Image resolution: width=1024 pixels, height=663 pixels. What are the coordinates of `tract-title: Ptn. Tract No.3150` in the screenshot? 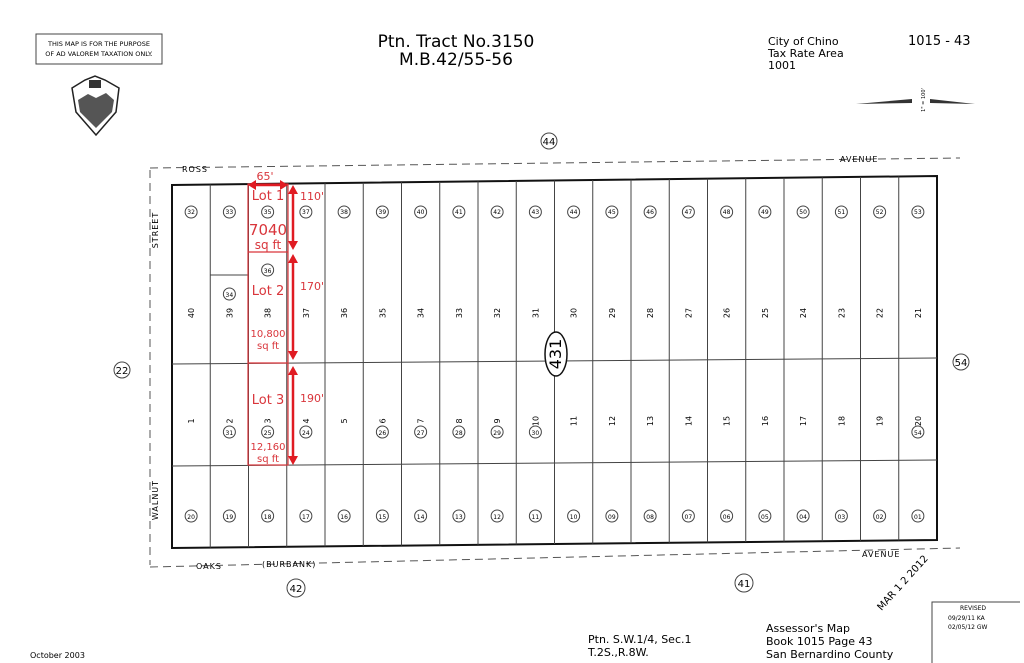 It's located at (456, 42).